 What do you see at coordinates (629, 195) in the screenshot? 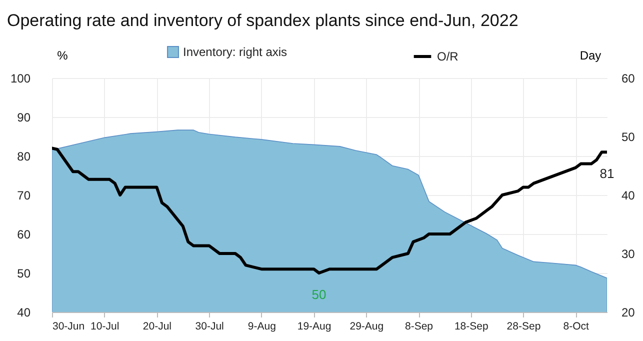
I see `y2-tick-label: 40` at bounding box center [629, 195].